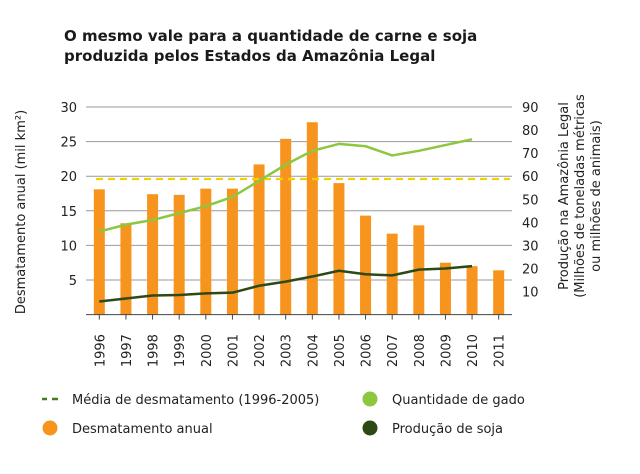 This screenshot has height=474, width=640. Describe the element at coordinates (393, 350) in the screenshot. I see `x-tick-label: 2007` at that location.